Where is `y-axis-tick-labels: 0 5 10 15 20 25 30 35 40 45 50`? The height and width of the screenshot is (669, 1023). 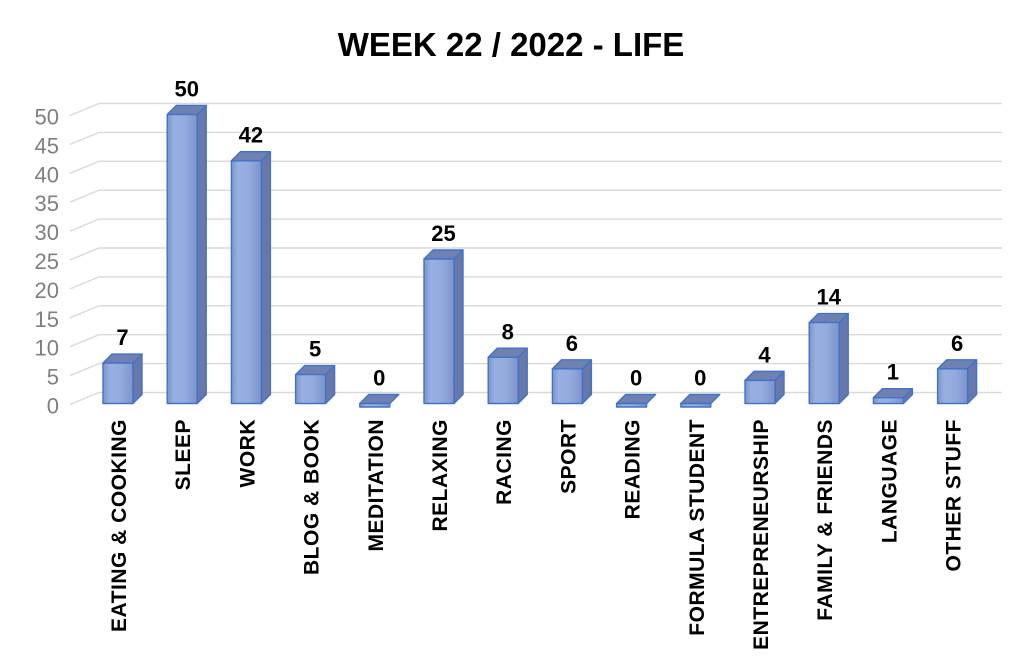
y-axis-tick-labels: 0 5 10 15 20 25 30 35 40 45 50 is located at coordinates (47, 262).